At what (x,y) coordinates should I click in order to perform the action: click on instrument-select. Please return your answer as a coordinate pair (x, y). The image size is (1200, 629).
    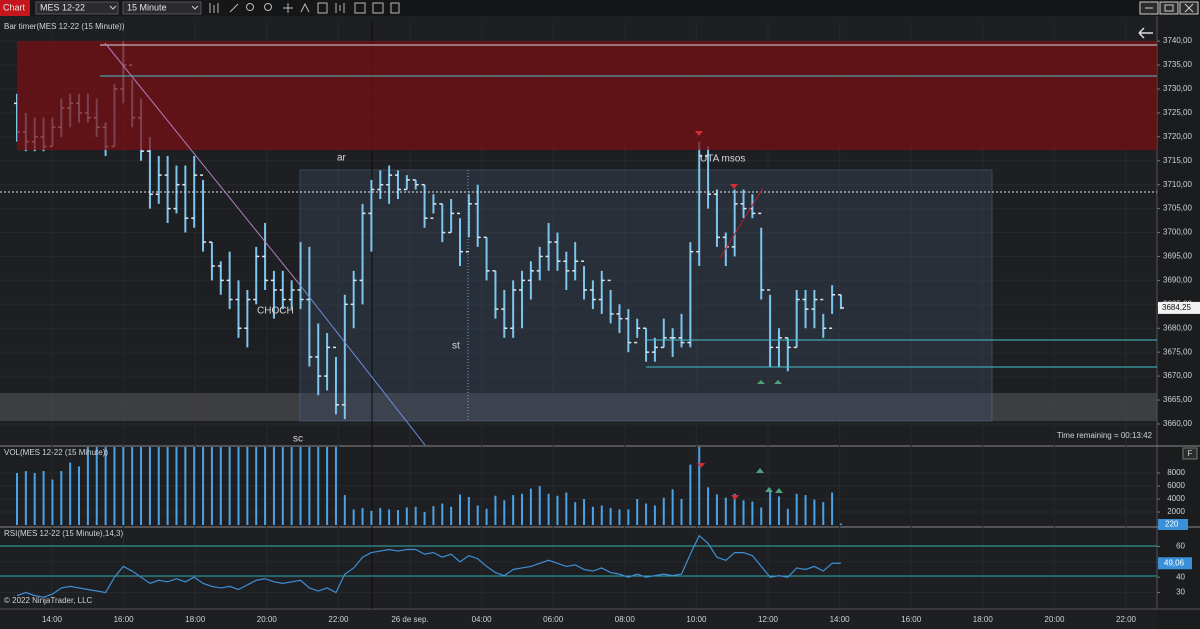
    Looking at the image, I should click on (77, 8).